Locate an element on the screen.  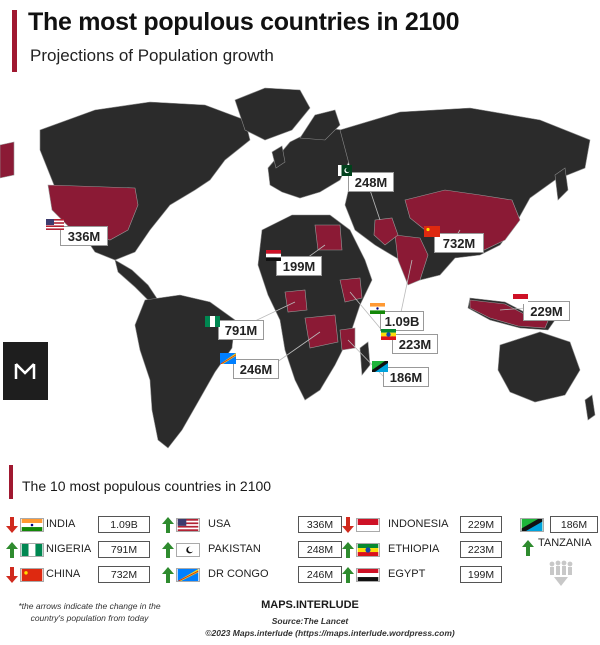
legend-row-china: CHINA 732M is located at coordinates (96, 575).